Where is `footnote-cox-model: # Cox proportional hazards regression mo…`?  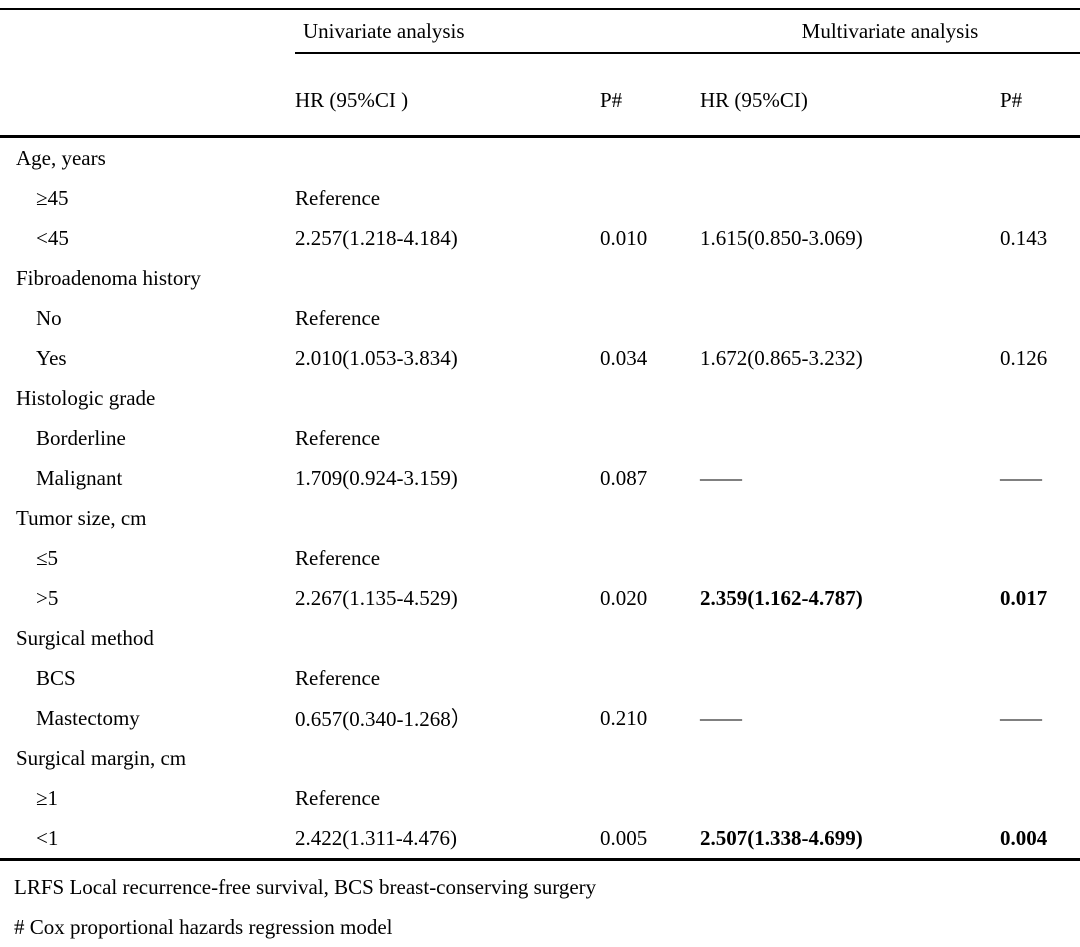
footnote-cox-model: # Cox proportional hazards regression mo… is located at coordinates (203, 926).